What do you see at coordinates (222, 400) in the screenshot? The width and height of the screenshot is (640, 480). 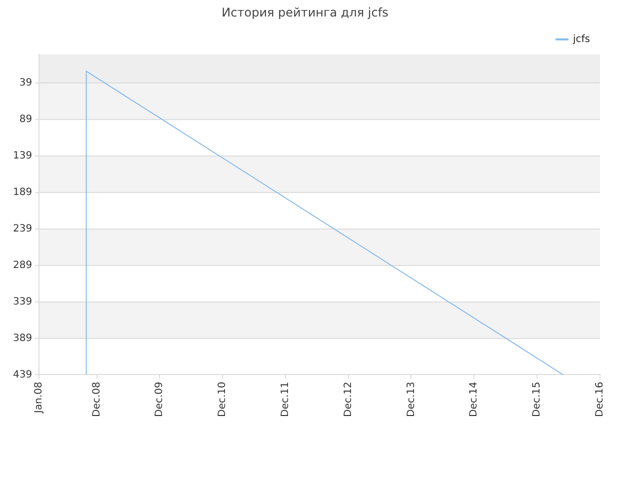 I see `x-tick-label: Dec.10` at bounding box center [222, 400].